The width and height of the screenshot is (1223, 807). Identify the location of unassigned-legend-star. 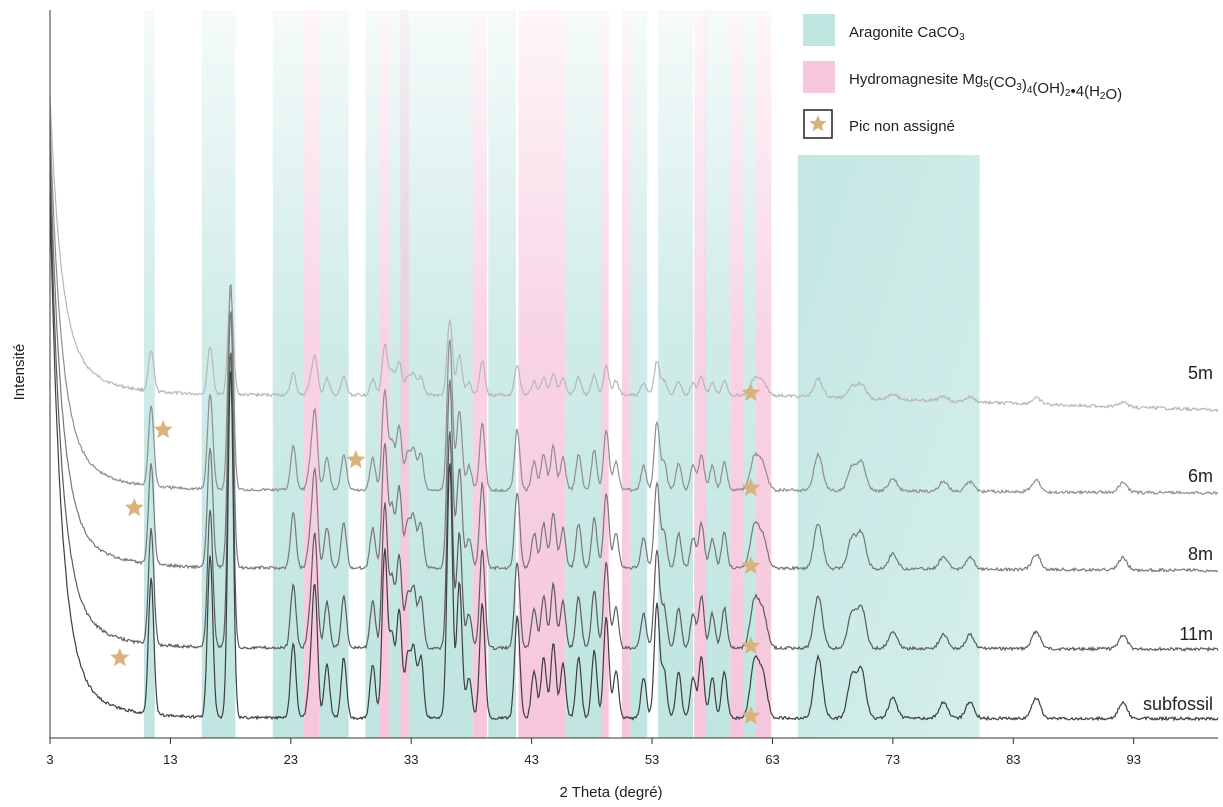
(818, 123).